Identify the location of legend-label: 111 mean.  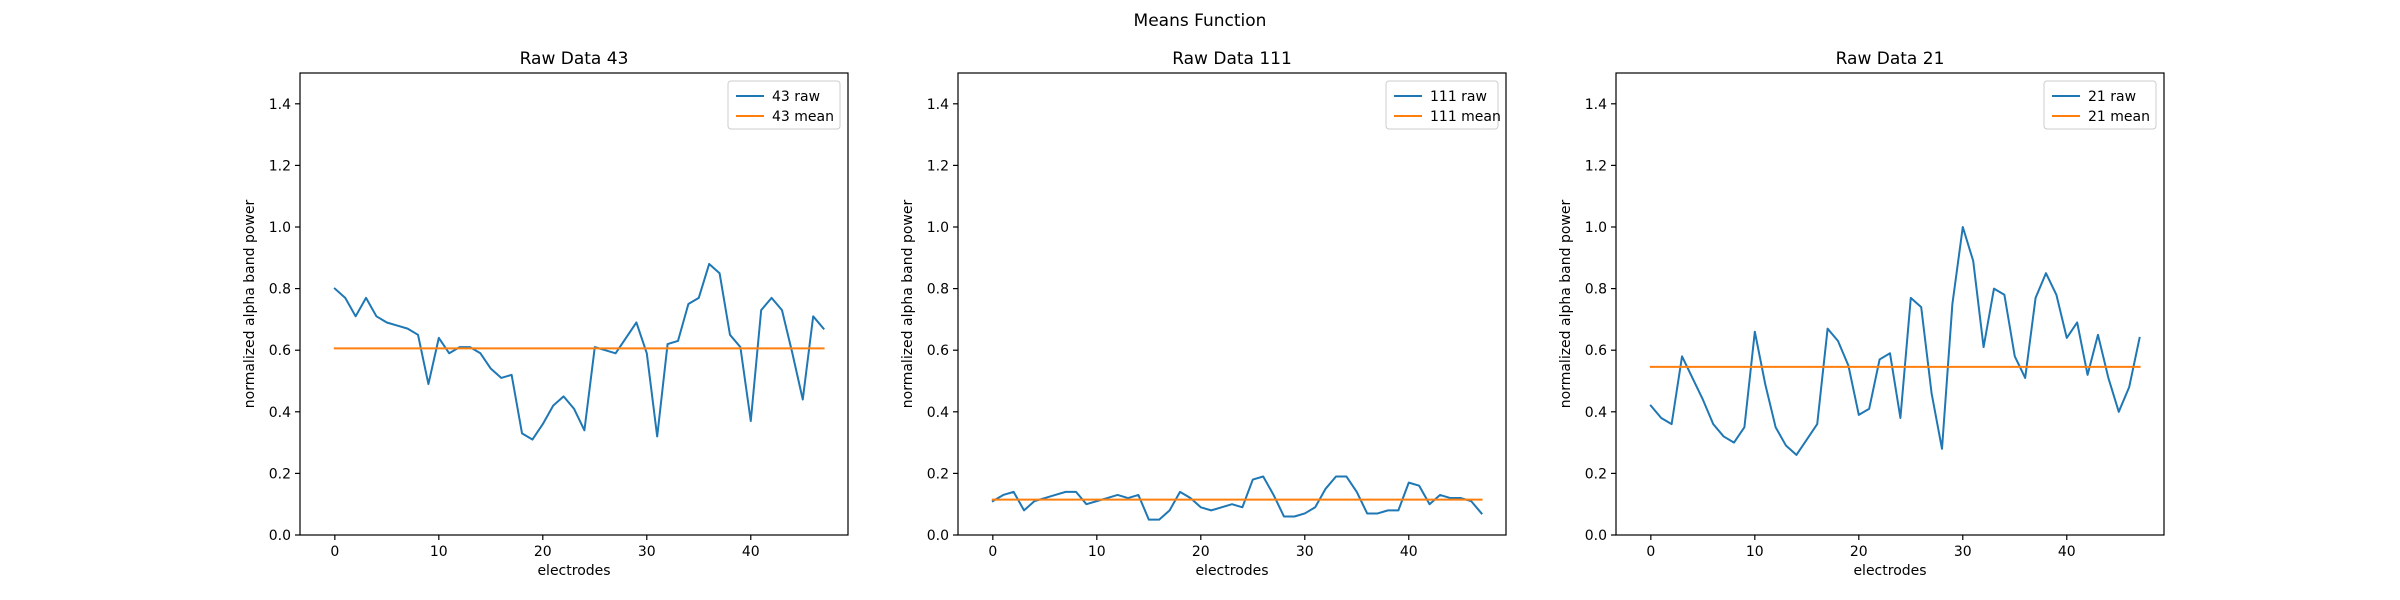
(1465, 117).